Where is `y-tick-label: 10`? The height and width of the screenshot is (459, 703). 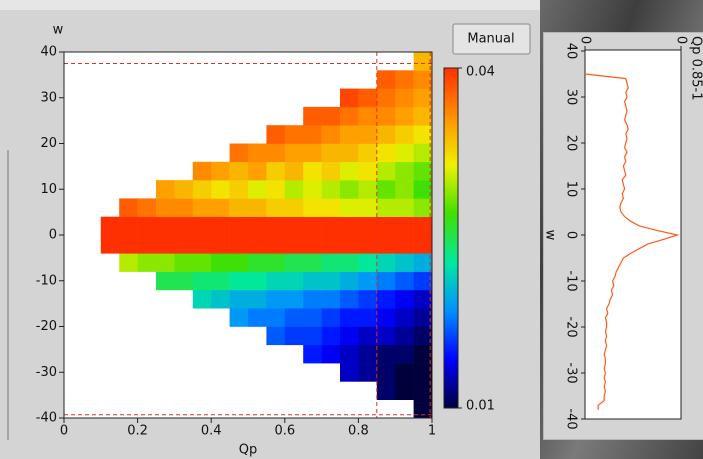
y-tick-label: 10 is located at coordinates (571, 189).